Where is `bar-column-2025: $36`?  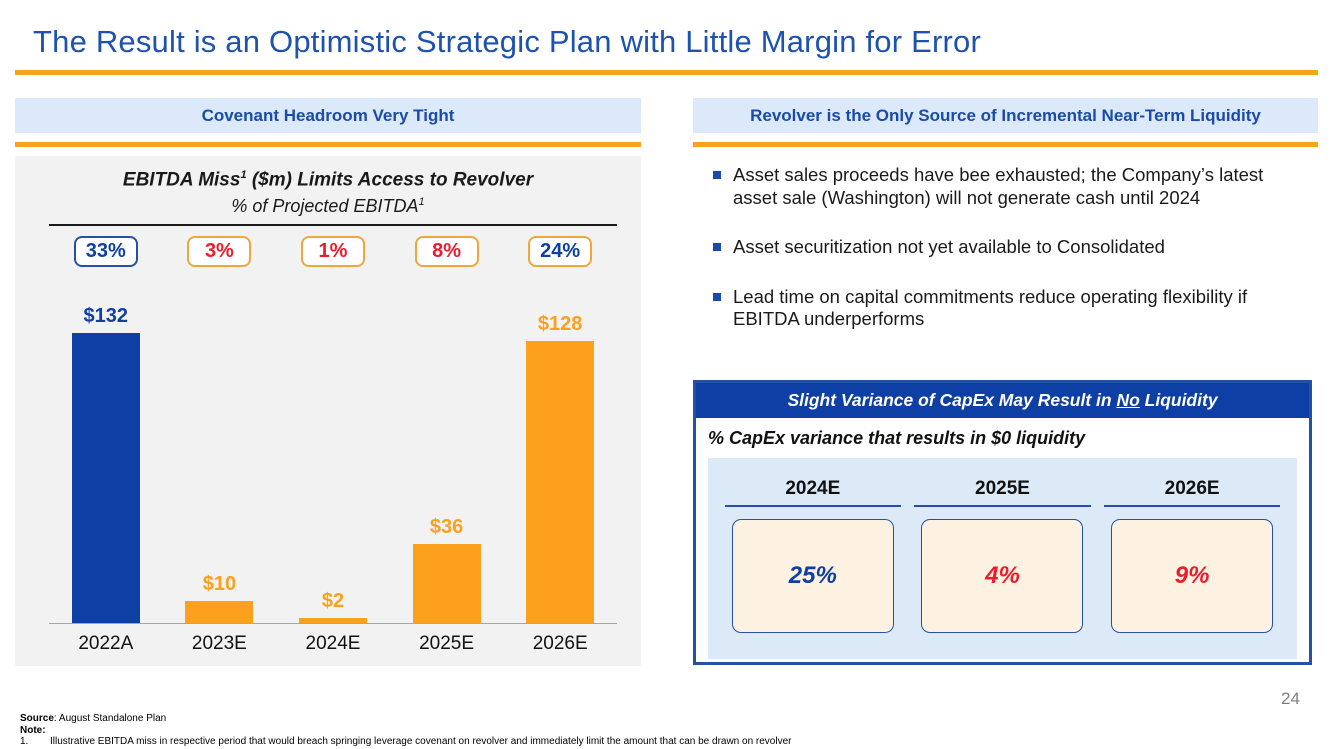
bar-column-2025: $36 is located at coordinates (447, 570).